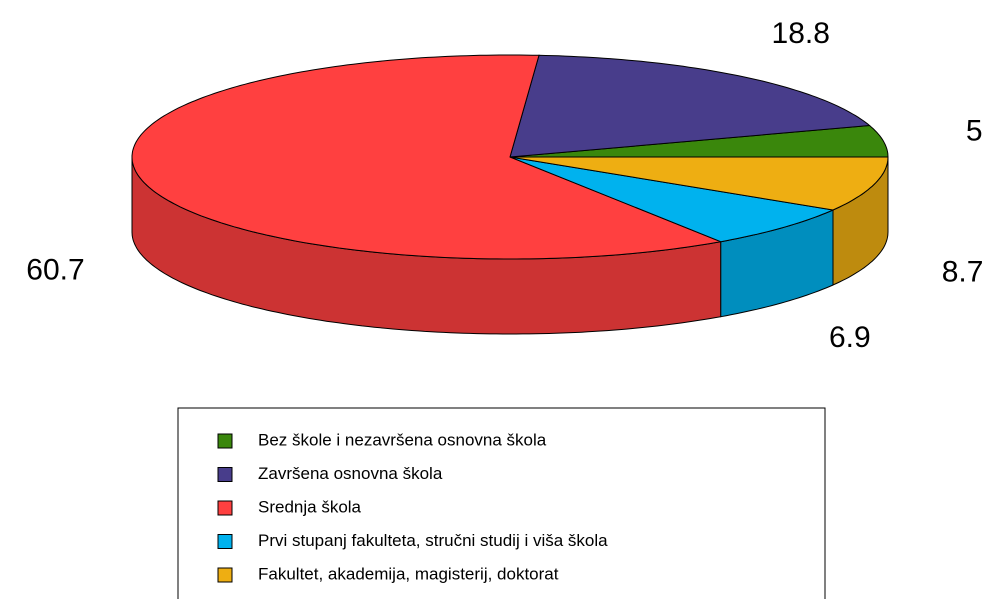  What do you see at coordinates (963, 272) in the screenshot?
I see `data-label: 8.7` at bounding box center [963, 272].